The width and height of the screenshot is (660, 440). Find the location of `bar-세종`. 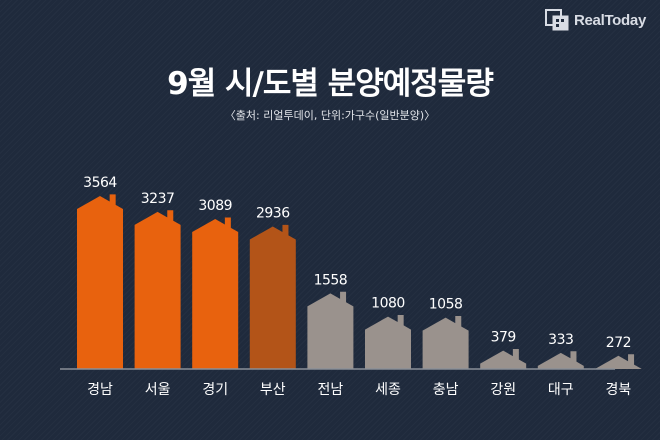

bar-세종 is located at coordinates (388, 341).